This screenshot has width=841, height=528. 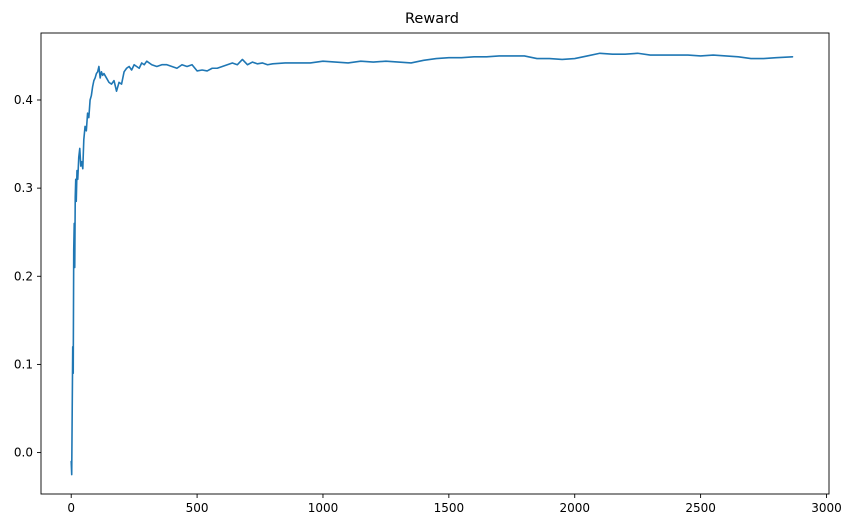 What do you see at coordinates (23, 364) in the screenshot?
I see `y-tick-label: 0.1` at bounding box center [23, 364].